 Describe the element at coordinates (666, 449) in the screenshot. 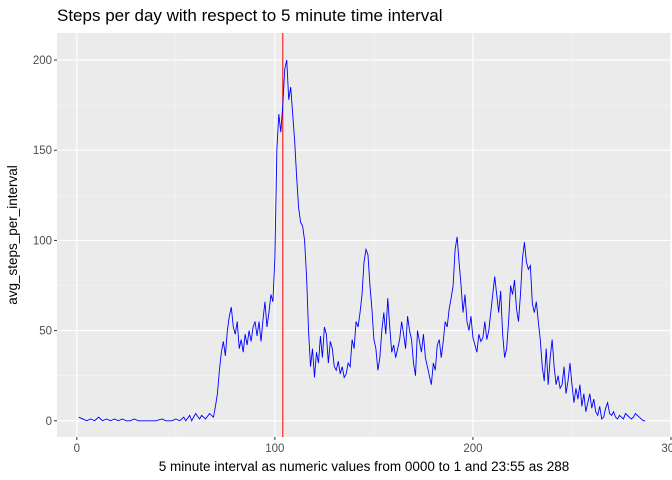

I see `x-tick-label: 300` at that location.